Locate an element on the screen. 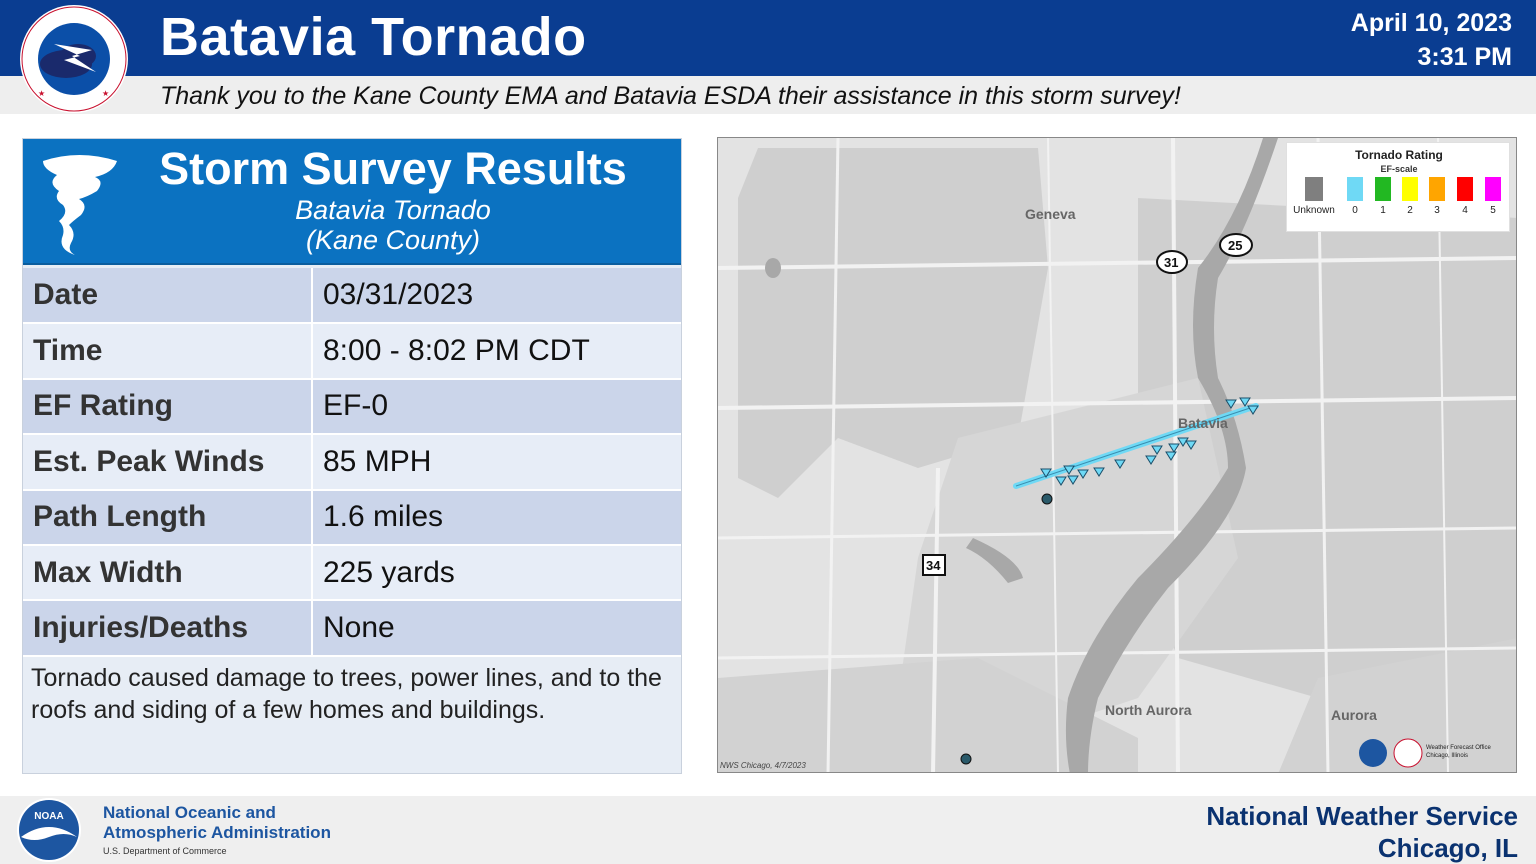 The height and width of the screenshot is (864, 1536). il25-shield is located at coordinates (1236, 245).